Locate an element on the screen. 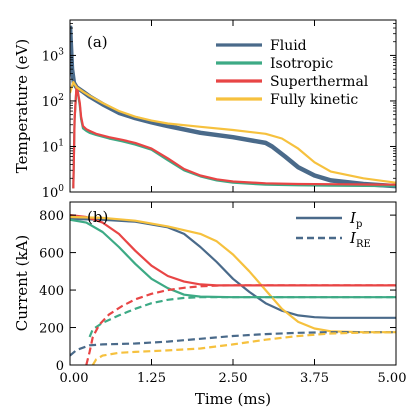  panel-b-label: (b) is located at coordinates (97, 217).